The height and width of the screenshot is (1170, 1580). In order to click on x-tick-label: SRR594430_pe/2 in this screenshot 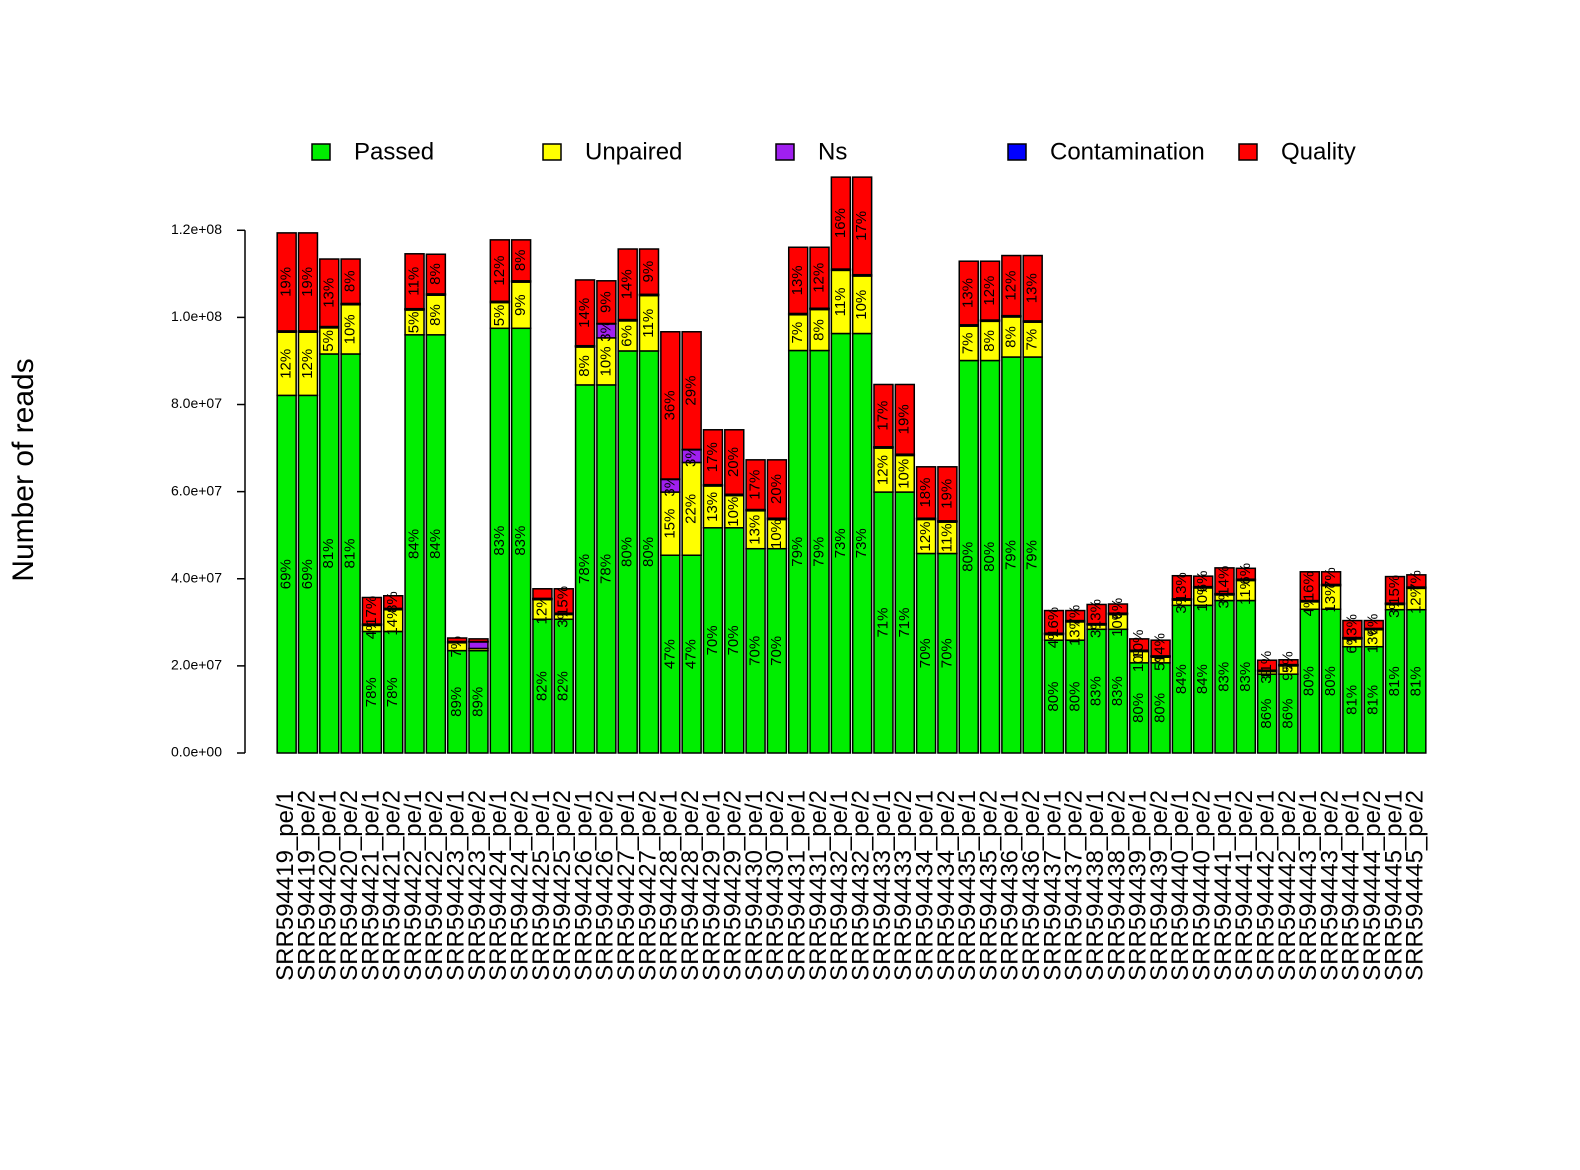, I will do `click(775, 885)`.